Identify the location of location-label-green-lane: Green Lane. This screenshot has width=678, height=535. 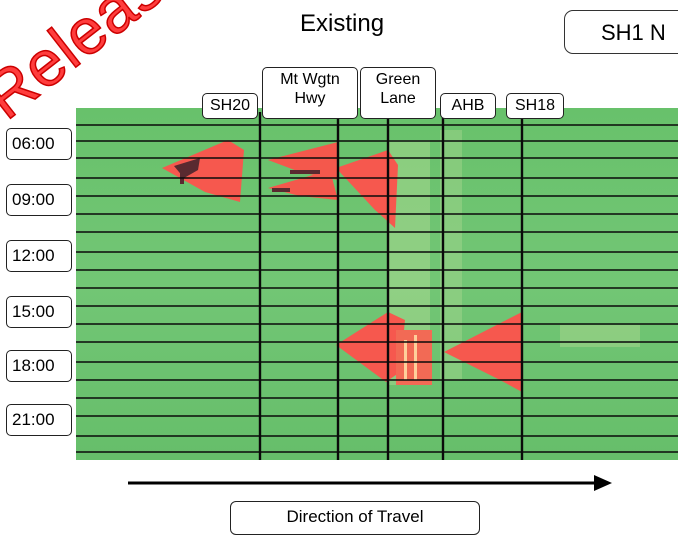
(398, 93).